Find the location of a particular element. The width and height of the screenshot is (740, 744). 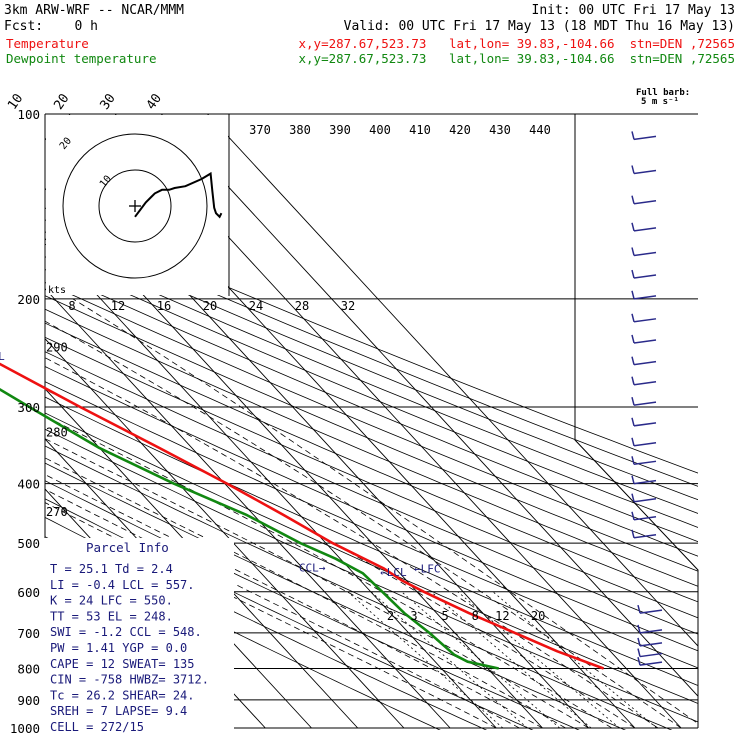

theta-label: 380 is located at coordinates (300, 130).